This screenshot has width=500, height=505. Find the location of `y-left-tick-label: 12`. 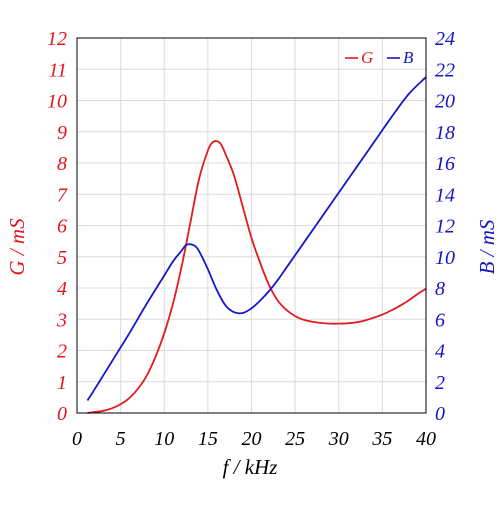

y-left-tick-label: 12 is located at coordinates (57, 39).